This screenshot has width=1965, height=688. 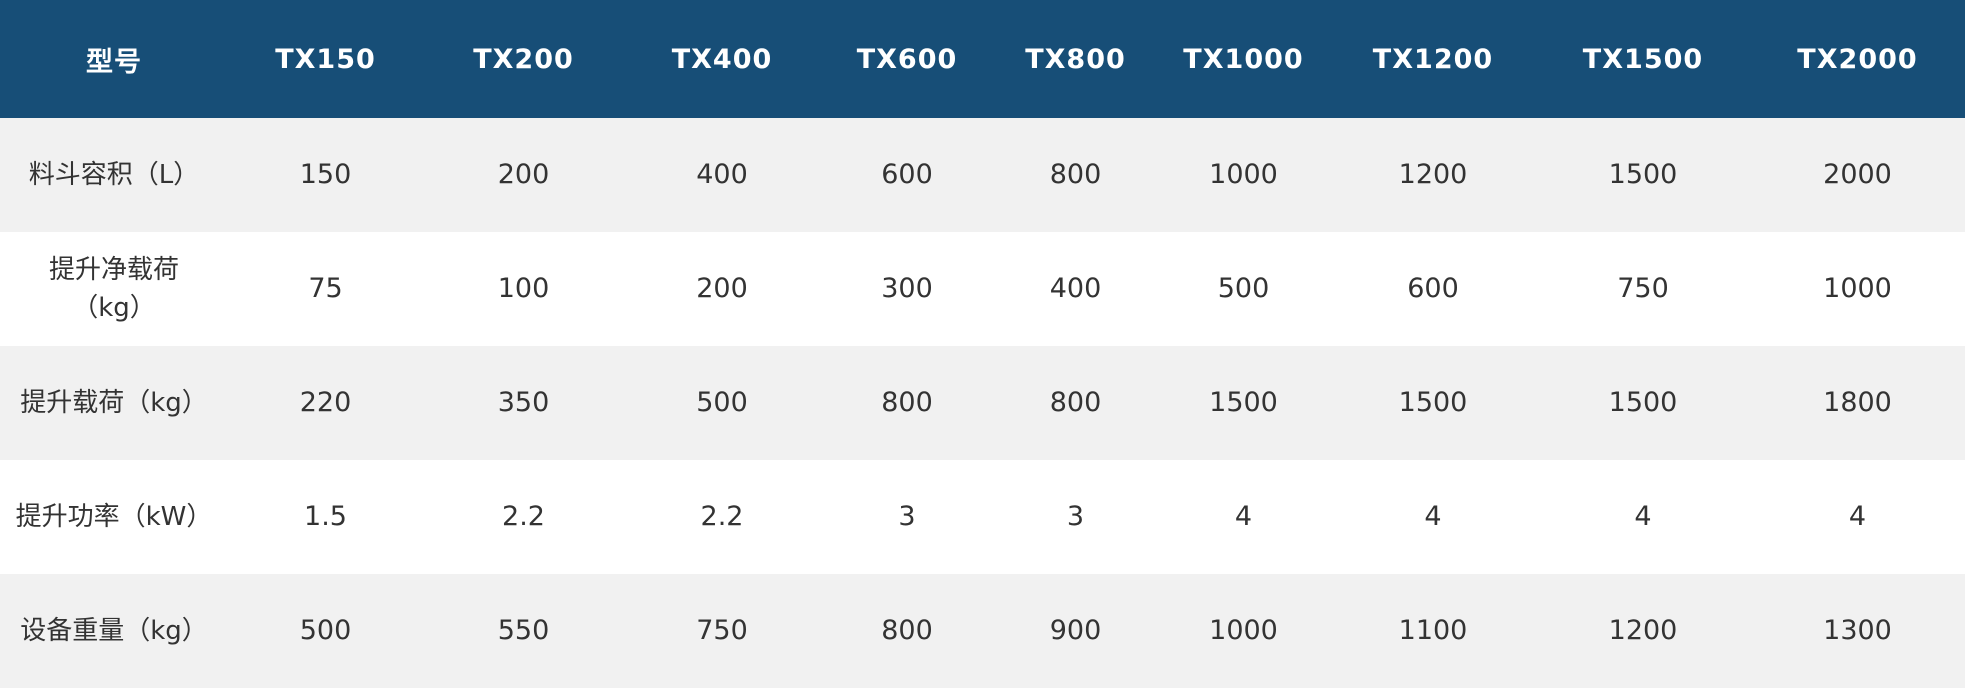 I want to click on table-cell: 1.5, so click(x=325, y=517).